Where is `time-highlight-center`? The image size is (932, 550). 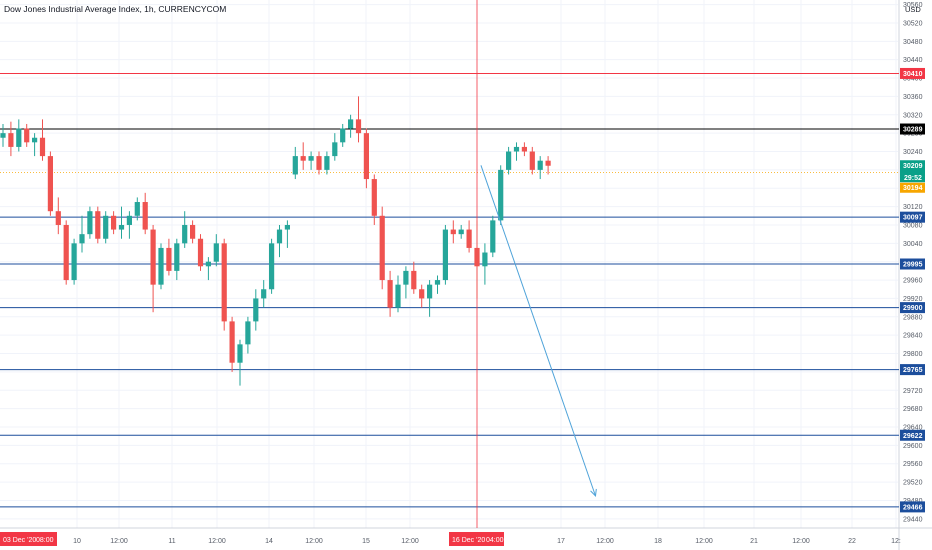
time-highlight-center is located at coordinates (476, 539).